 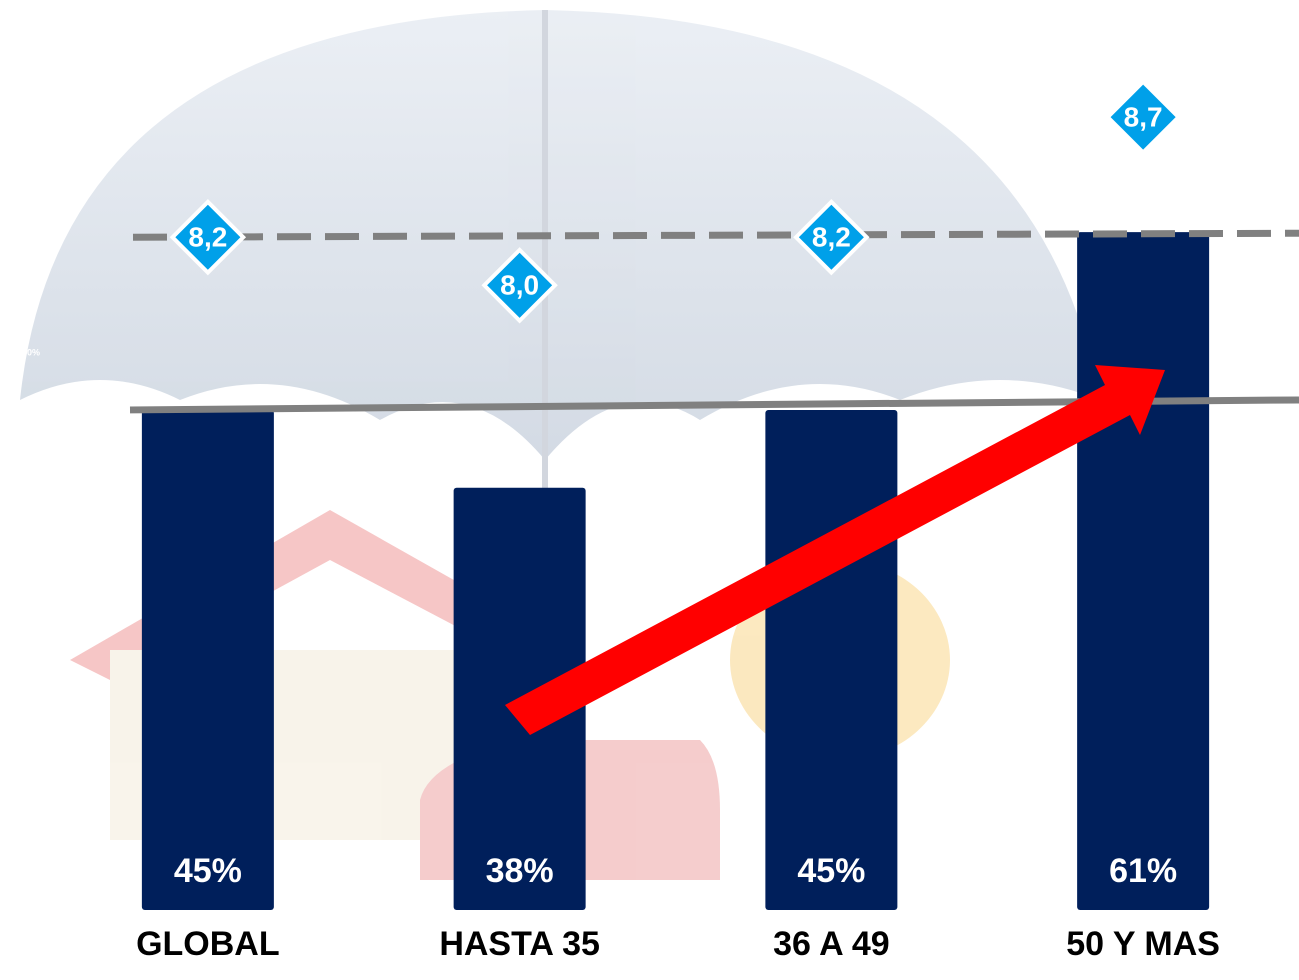 What do you see at coordinates (208, 944) in the screenshot?
I see `x-tick-label: GLOBAL` at bounding box center [208, 944].